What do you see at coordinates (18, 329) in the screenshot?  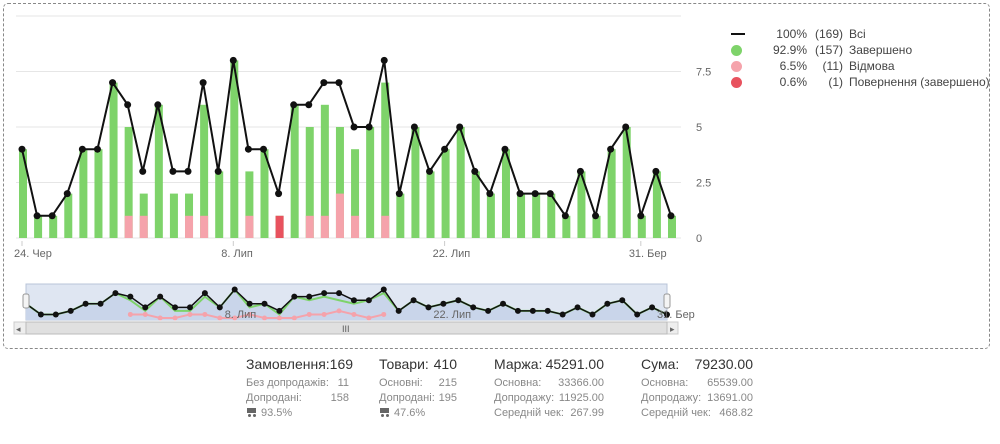 I see `scroll-left-arrow: ◂` at bounding box center [18, 329].